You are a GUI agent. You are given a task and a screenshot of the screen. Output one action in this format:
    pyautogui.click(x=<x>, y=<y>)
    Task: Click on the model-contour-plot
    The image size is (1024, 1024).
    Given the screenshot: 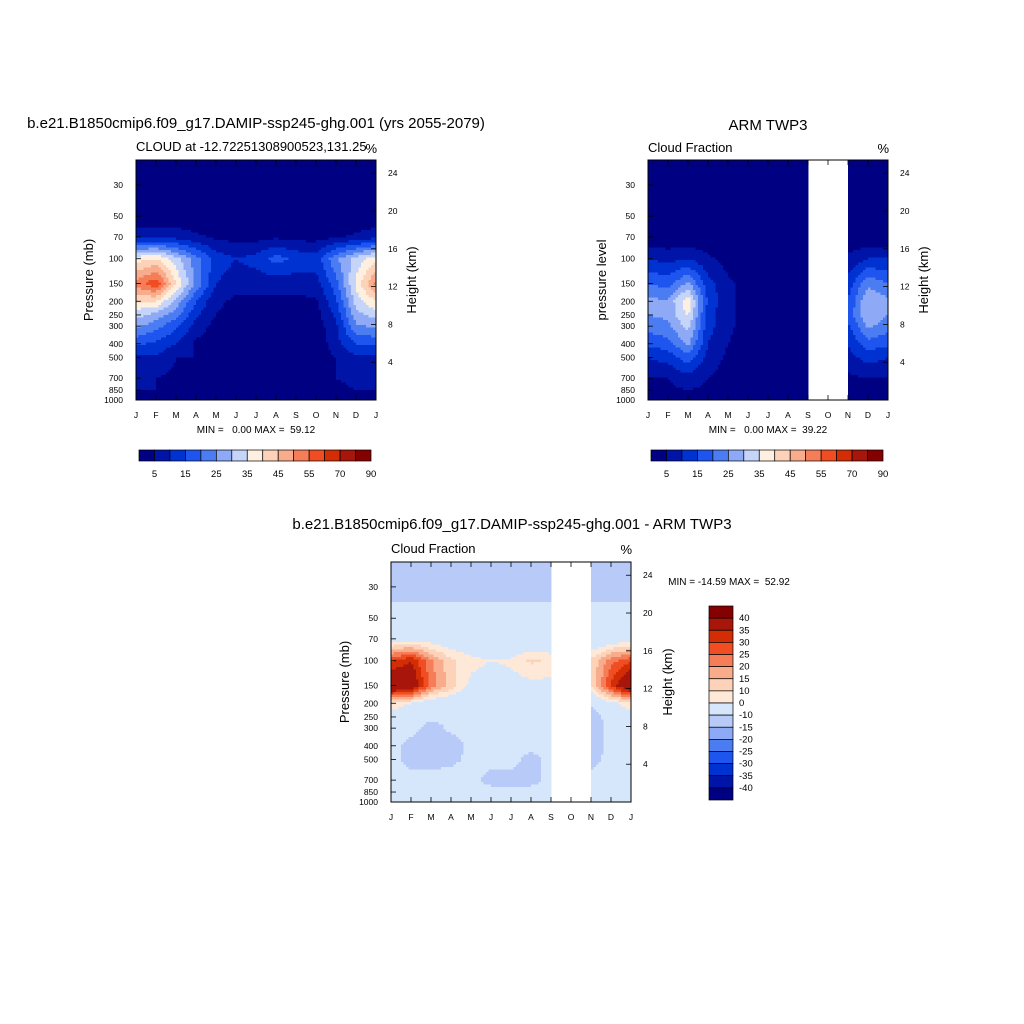 What is the action you would take?
    pyautogui.click(x=256, y=280)
    